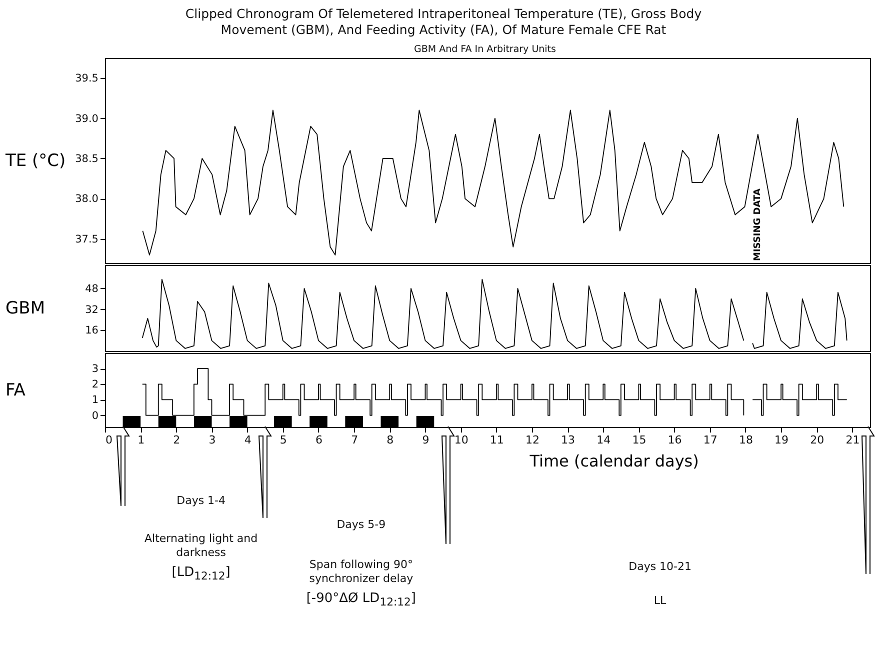 The width and height of the screenshot is (887, 653). Describe the element at coordinates (426, 440) in the screenshot. I see `x-tick-label: 9` at that location.